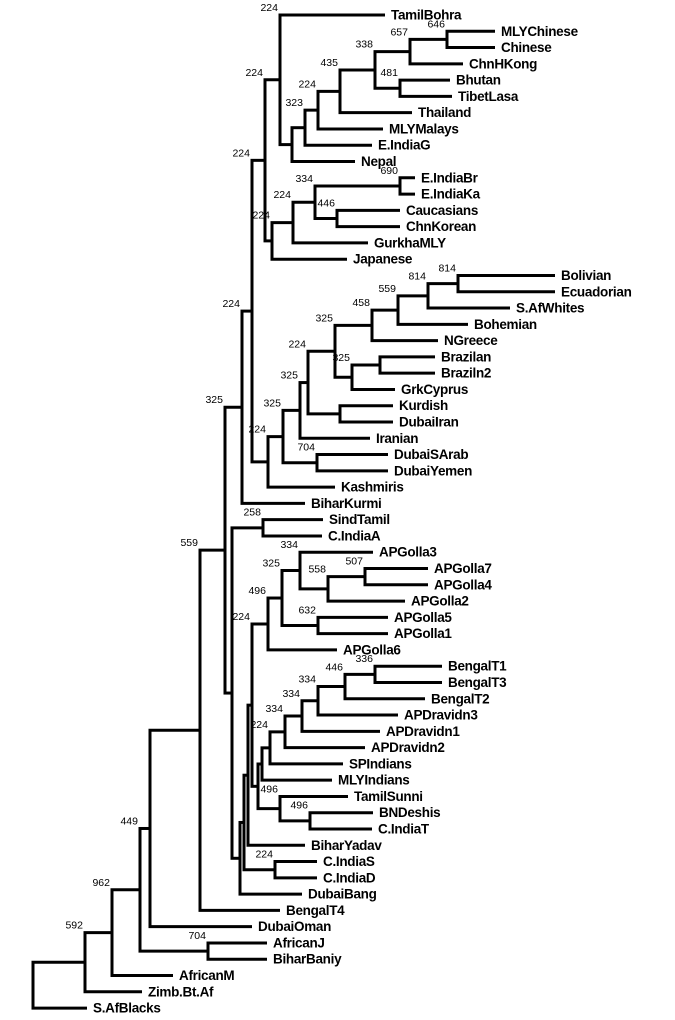  I want to click on taxon-label: Iranian, so click(397, 438).